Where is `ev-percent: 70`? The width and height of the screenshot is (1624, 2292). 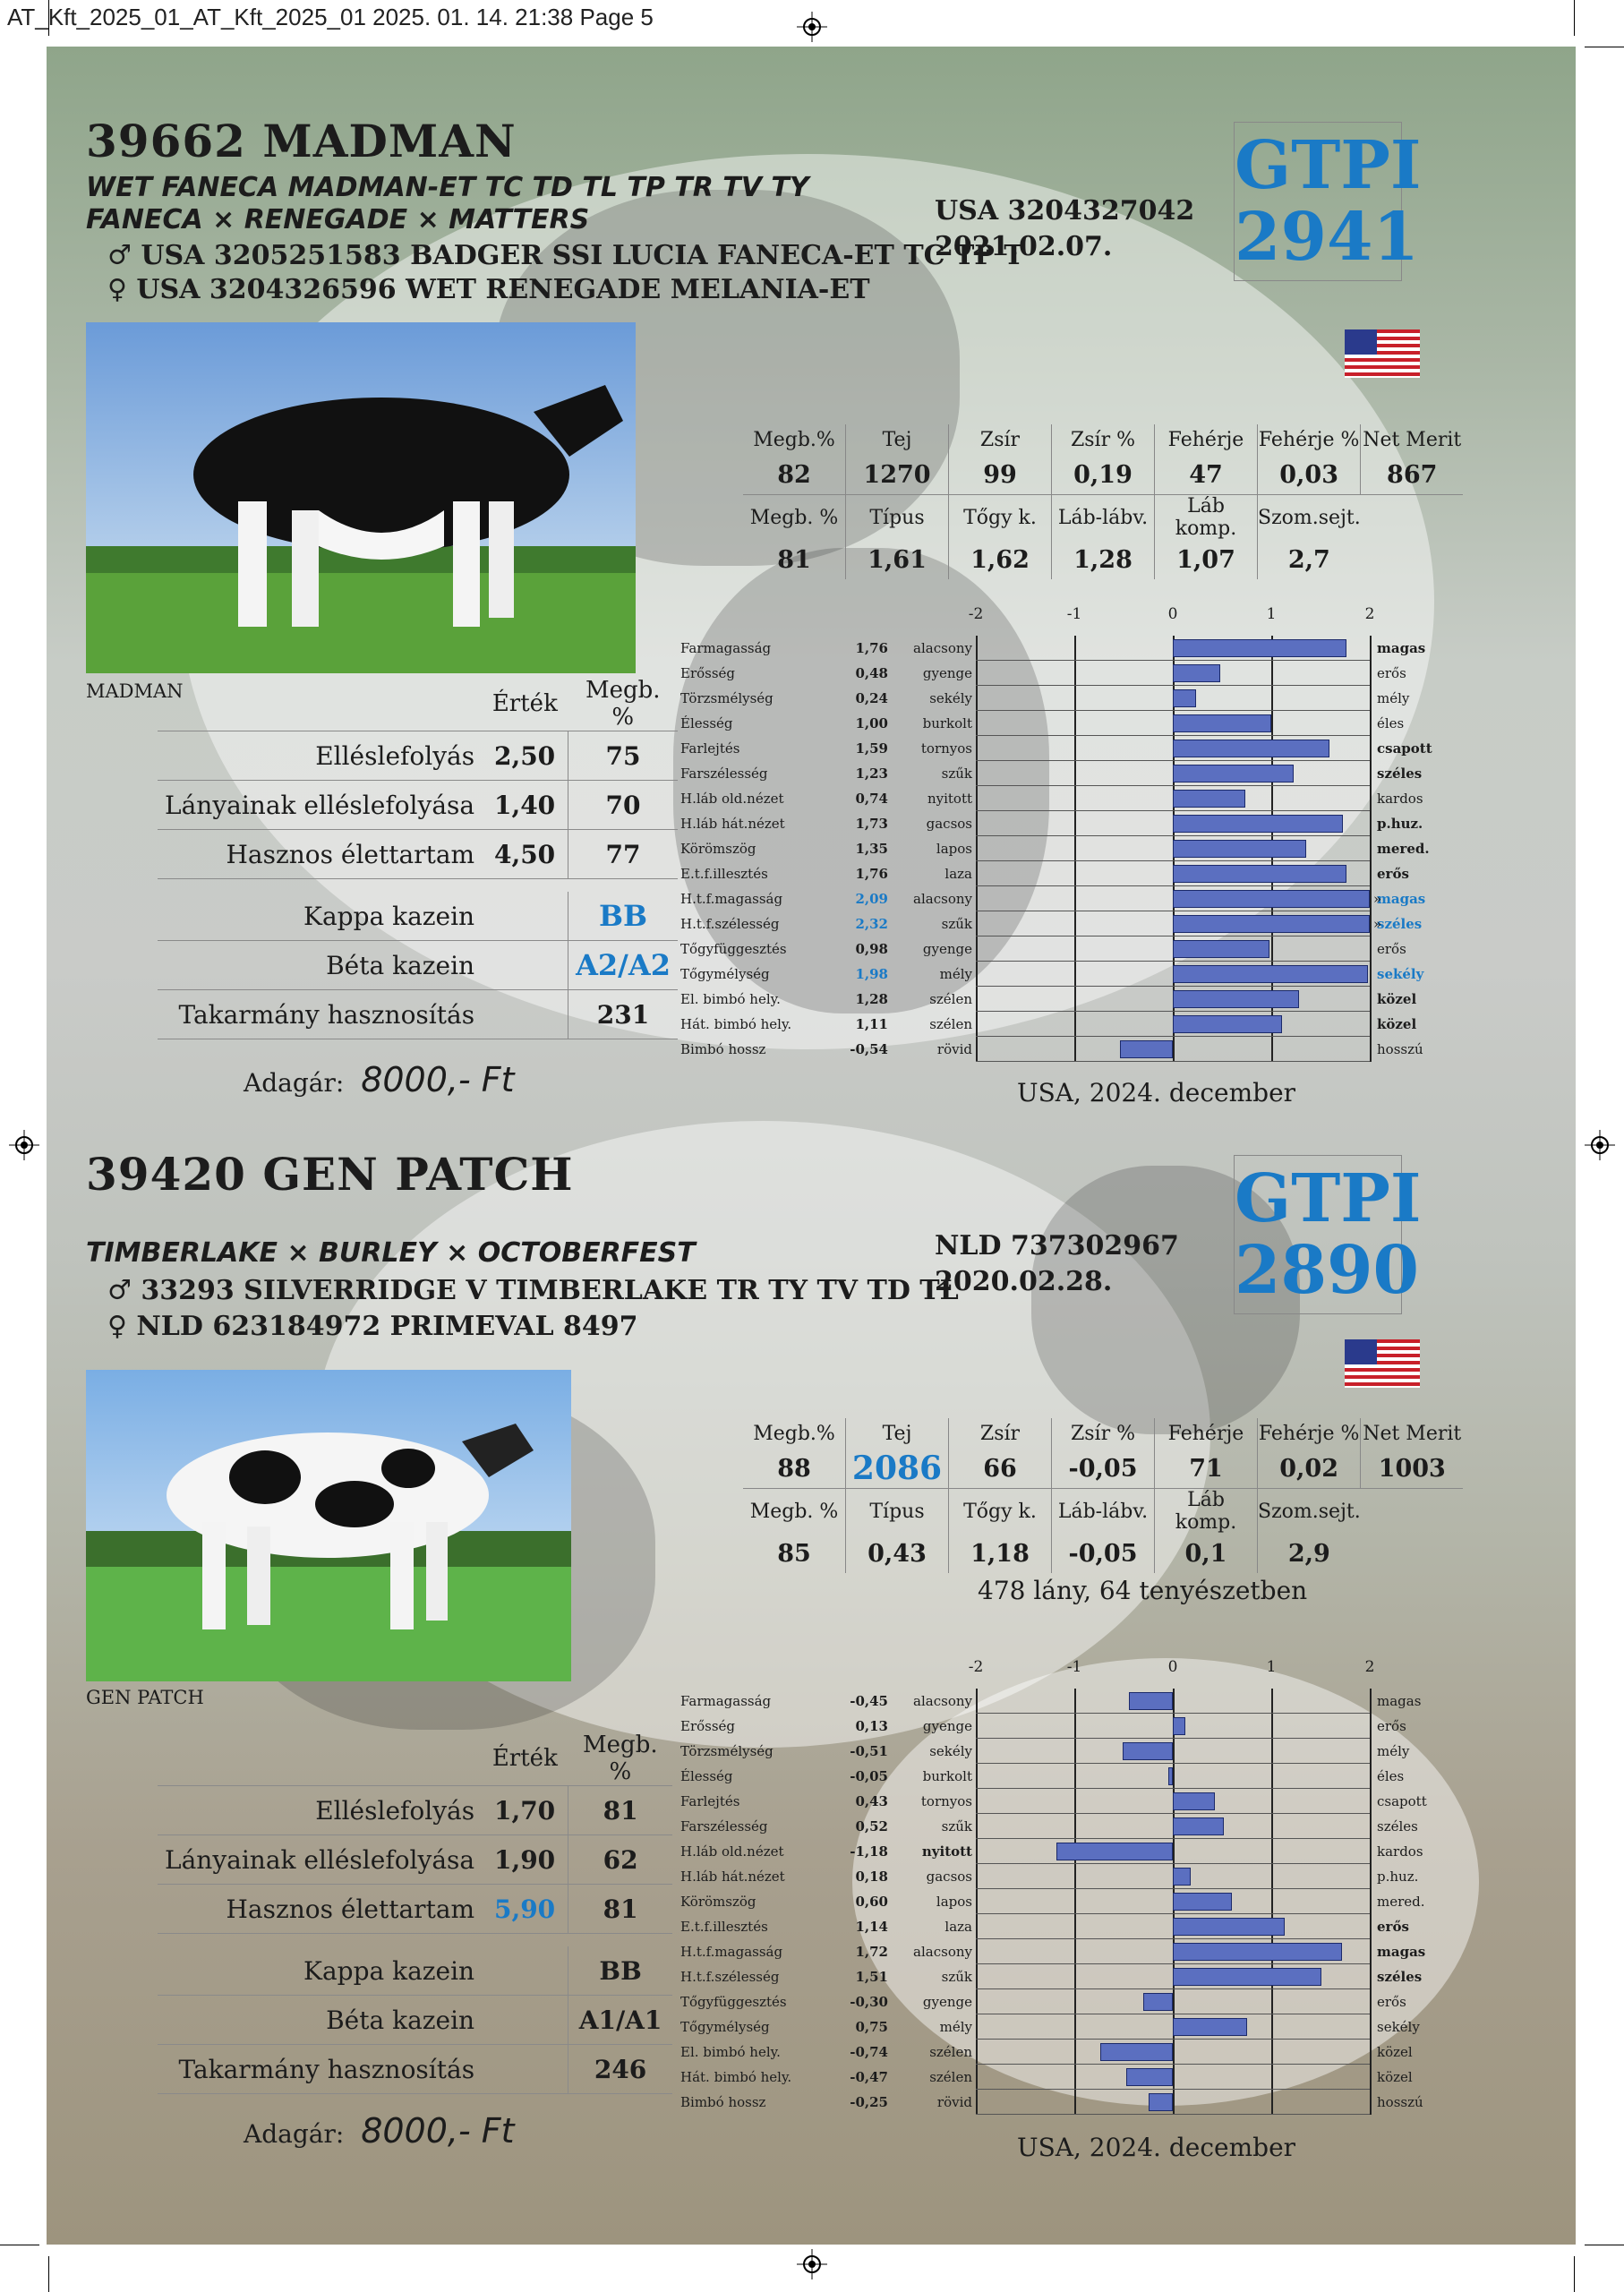 ev-percent: 70 is located at coordinates (623, 805).